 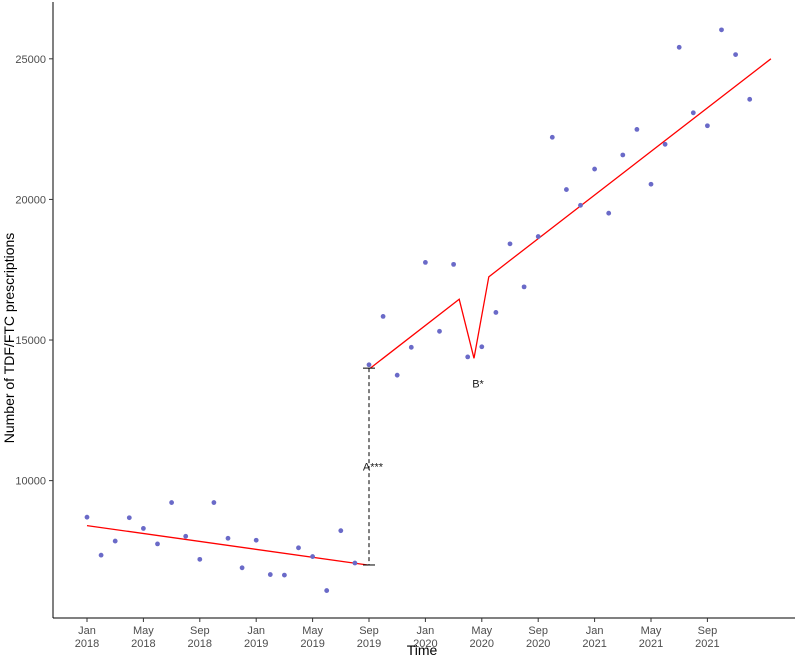 What do you see at coordinates (227, 545) in the screenshot?
I see `fitted-line` at bounding box center [227, 545].